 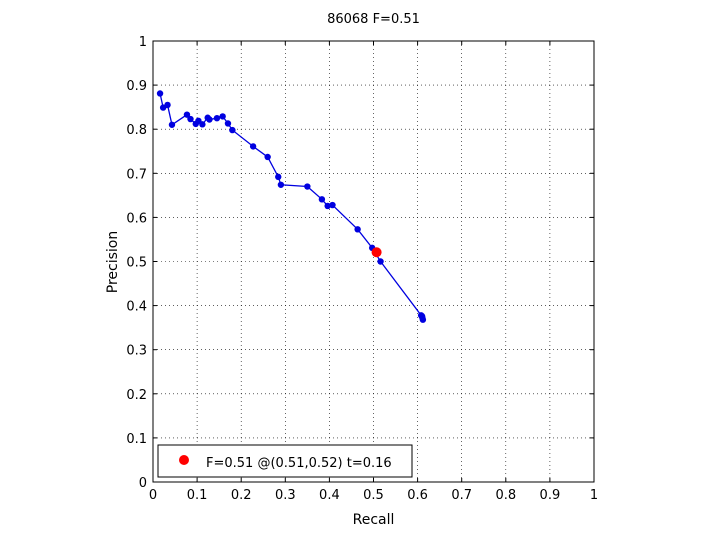 What do you see at coordinates (550, 495) in the screenshot?
I see `x-tick-label: 0.9` at bounding box center [550, 495].